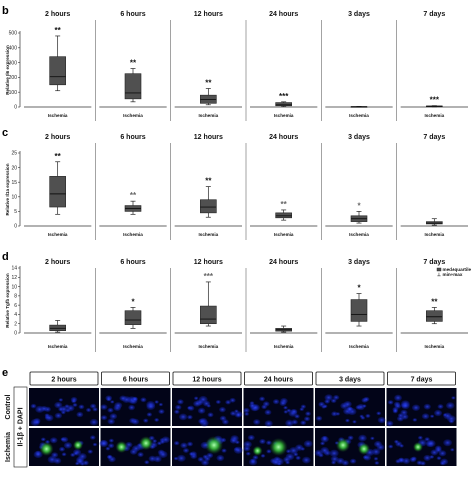 This screenshot has width=474, height=479. What do you see at coordinates (14, 278) in the screenshot?
I see `y-tick-label: 12` at bounding box center [14, 278].